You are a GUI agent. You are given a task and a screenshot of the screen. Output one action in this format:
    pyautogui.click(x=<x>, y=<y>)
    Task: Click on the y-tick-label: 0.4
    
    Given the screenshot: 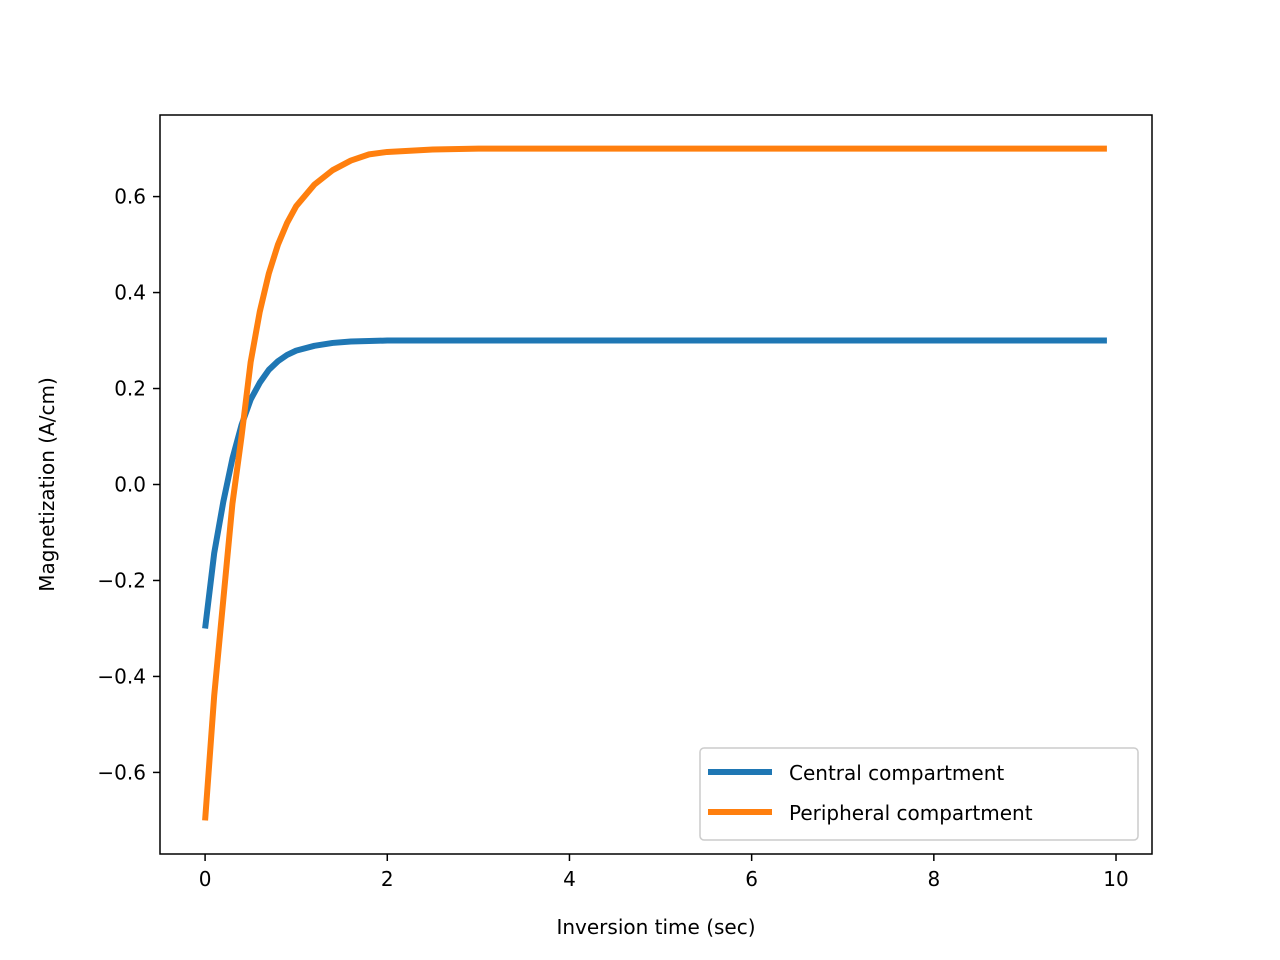 What is the action you would take?
    pyautogui.click(x=130, y=293)
    